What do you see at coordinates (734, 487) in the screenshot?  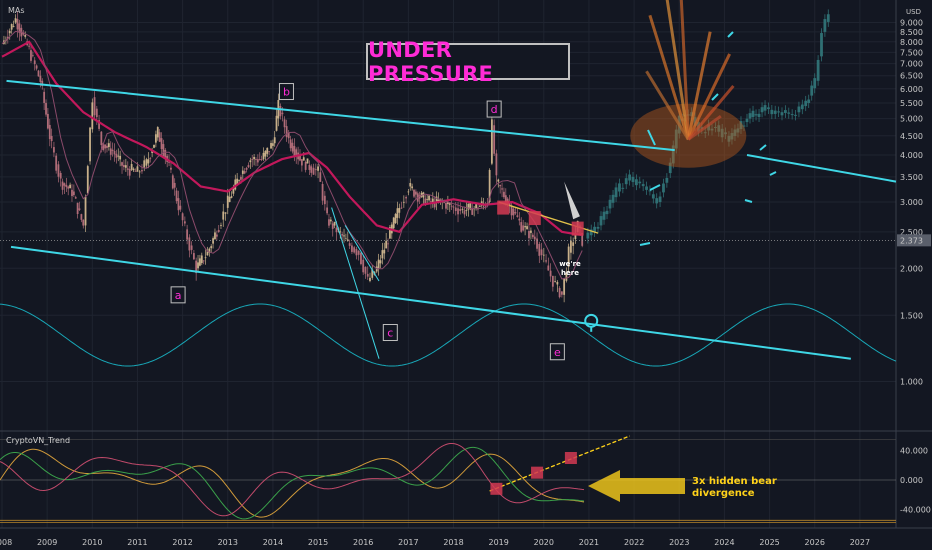 I see `divergence-annotation: 3x hidden bear divergence` at bounding box center [734, 487].